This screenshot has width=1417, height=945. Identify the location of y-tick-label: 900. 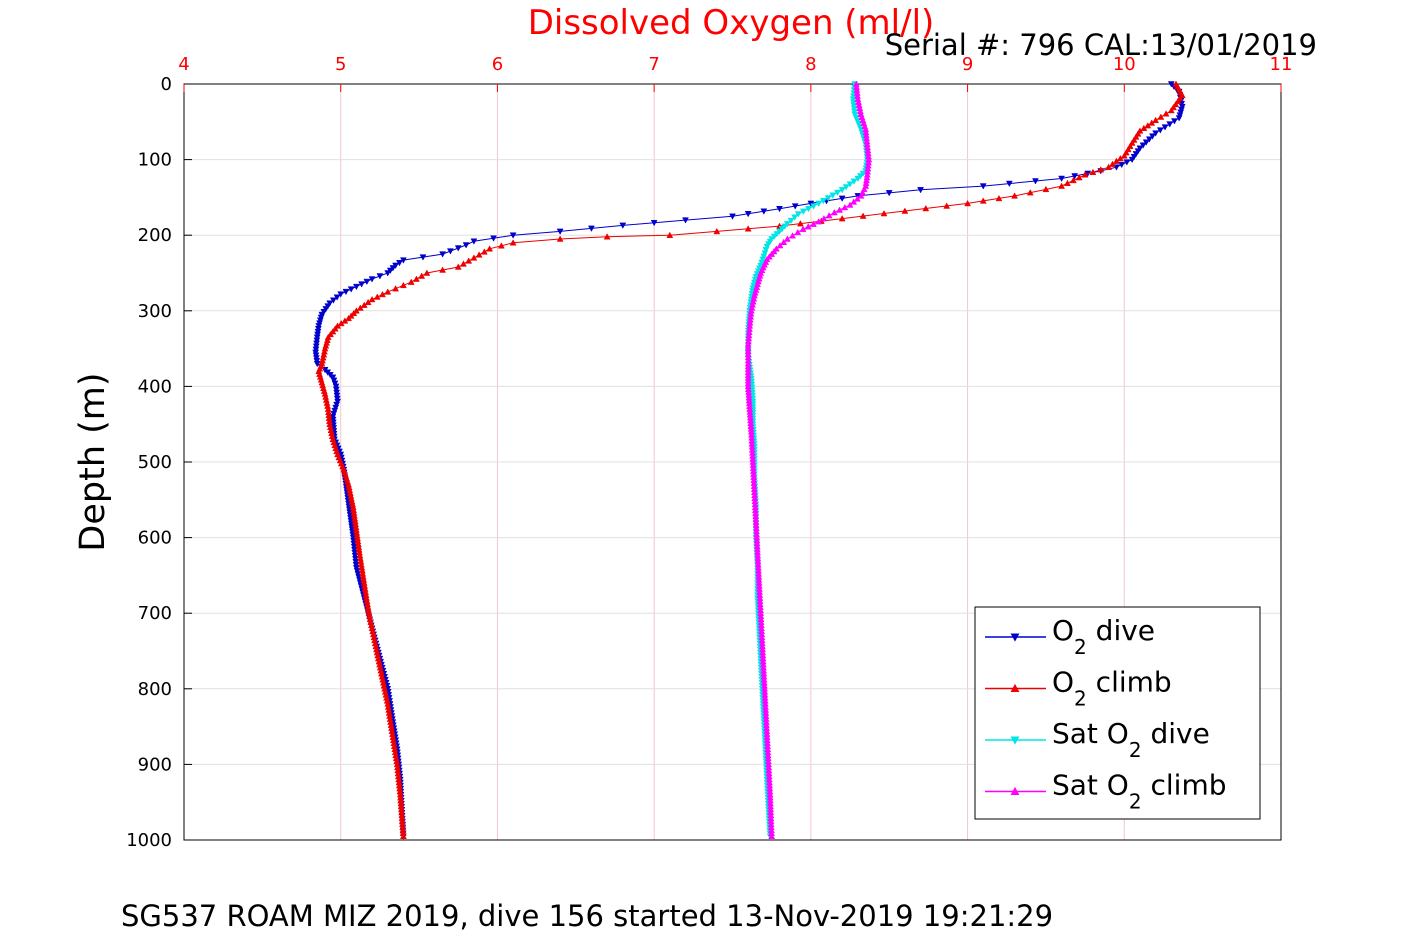
(155, 764).